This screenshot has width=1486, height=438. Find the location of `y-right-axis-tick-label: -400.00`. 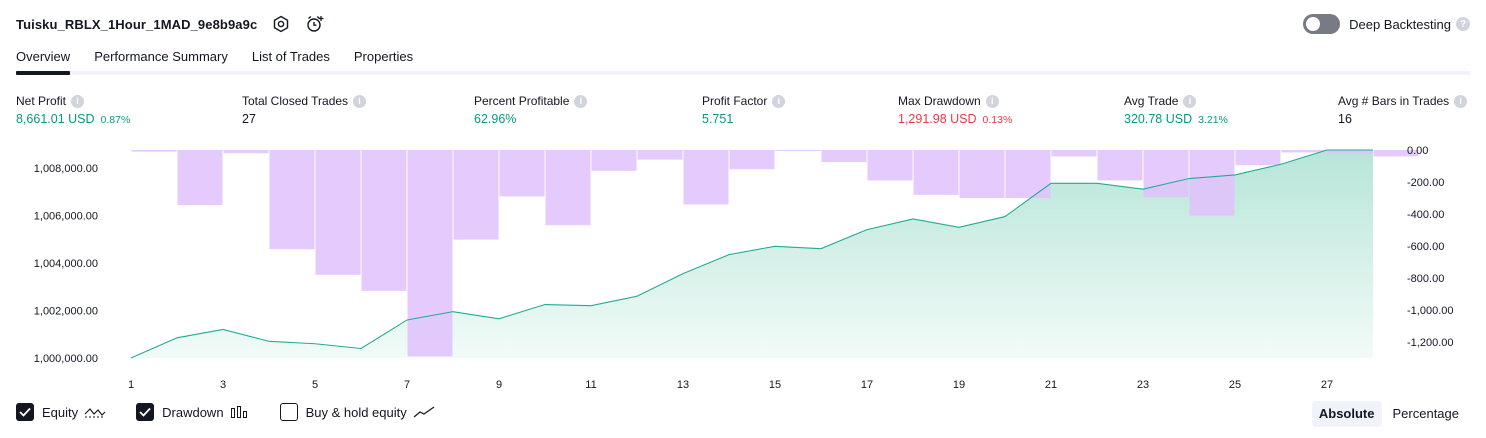

y-right-axis-tick-label: -400.00 is located at coordinates (1425, 215).